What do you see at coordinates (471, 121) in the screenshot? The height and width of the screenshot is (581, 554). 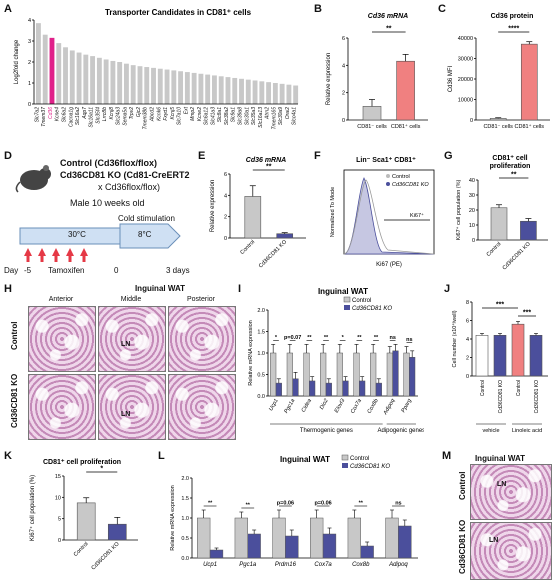 I see `chartC-y-tick-label: 0` at bounding box center [471, 121].